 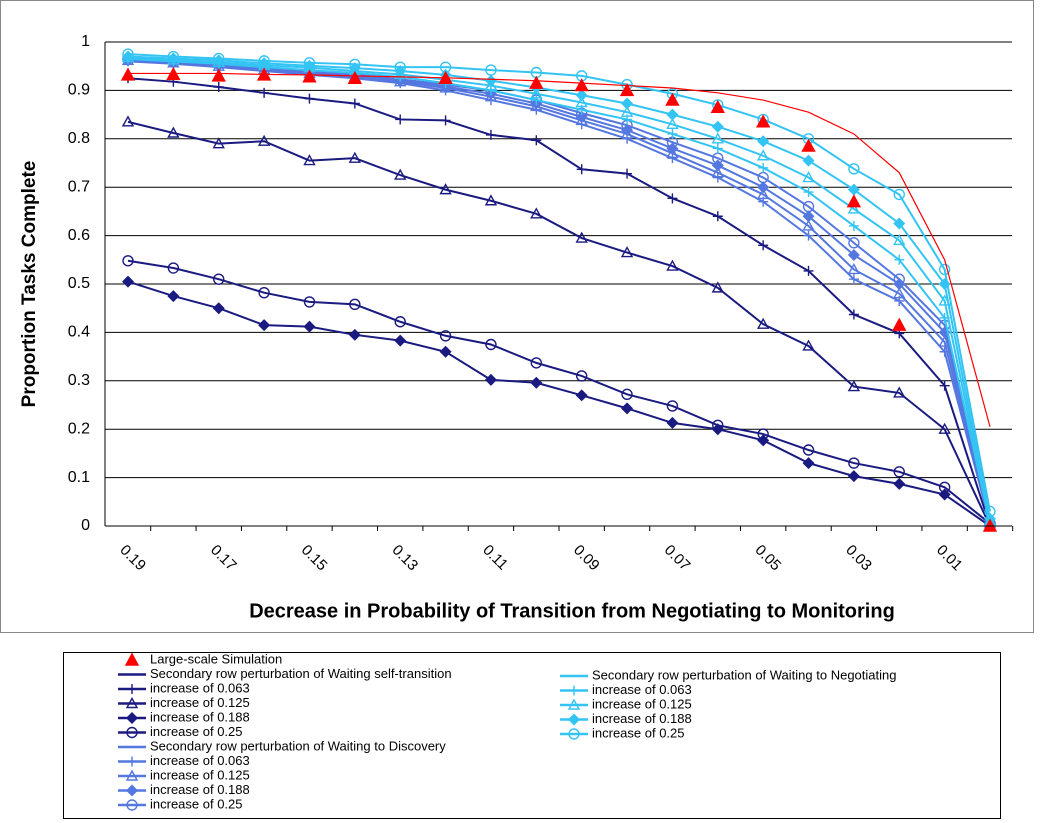 What do you see at coordinates (79, 477) in the screenshot?
I see `y-tick-label: 0.1` at bounding box center [79, 477].